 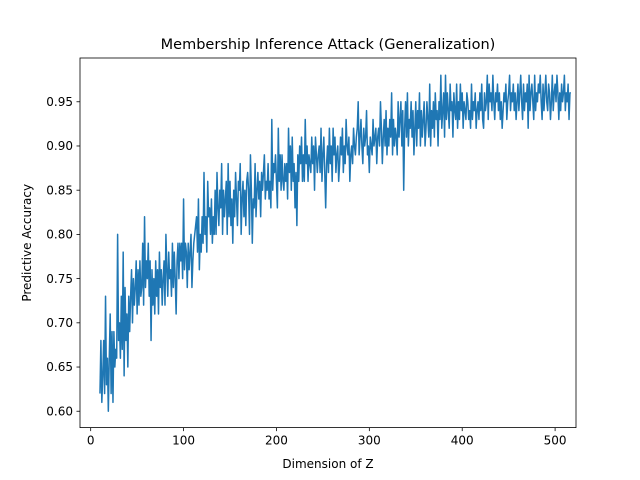 I want to click on y-tick-label: 0.90, so click(x=59, y=146).